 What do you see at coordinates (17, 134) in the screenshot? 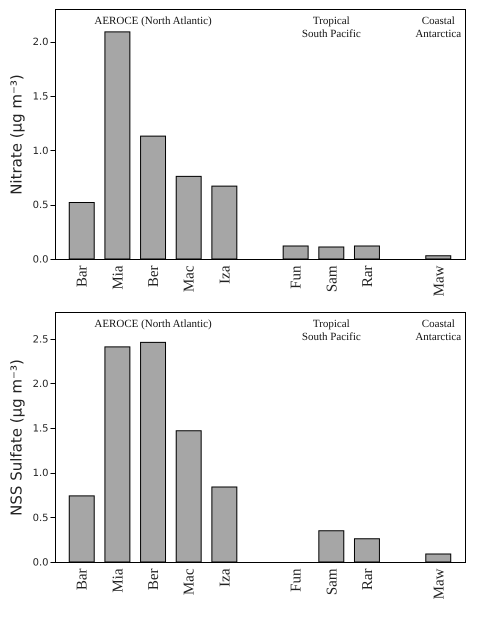
I see `y-axis-title: Nitrate (μg m⁻³)` at bounding box center [17, 134].